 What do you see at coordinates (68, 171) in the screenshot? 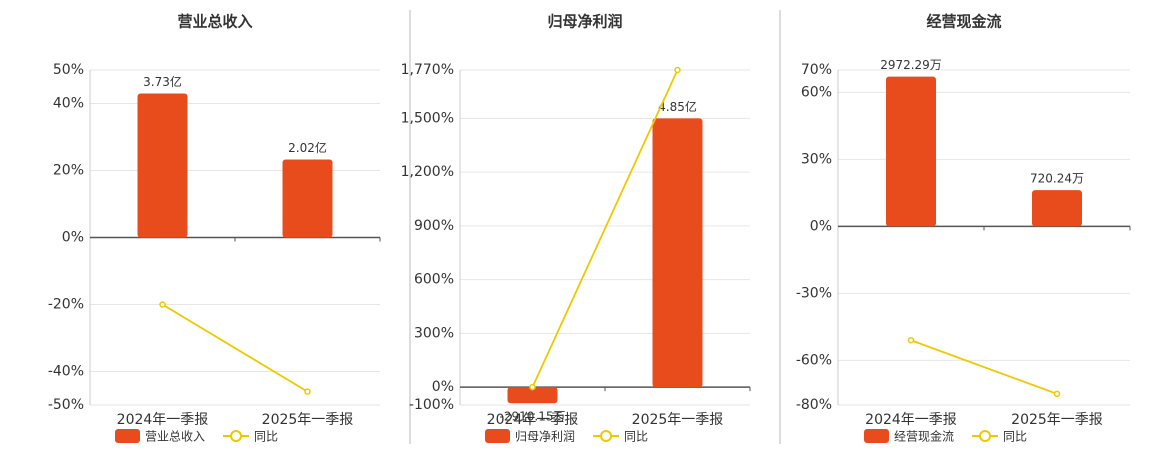
I see `y-tick-label: 20%` at bounding box center [68, 171].